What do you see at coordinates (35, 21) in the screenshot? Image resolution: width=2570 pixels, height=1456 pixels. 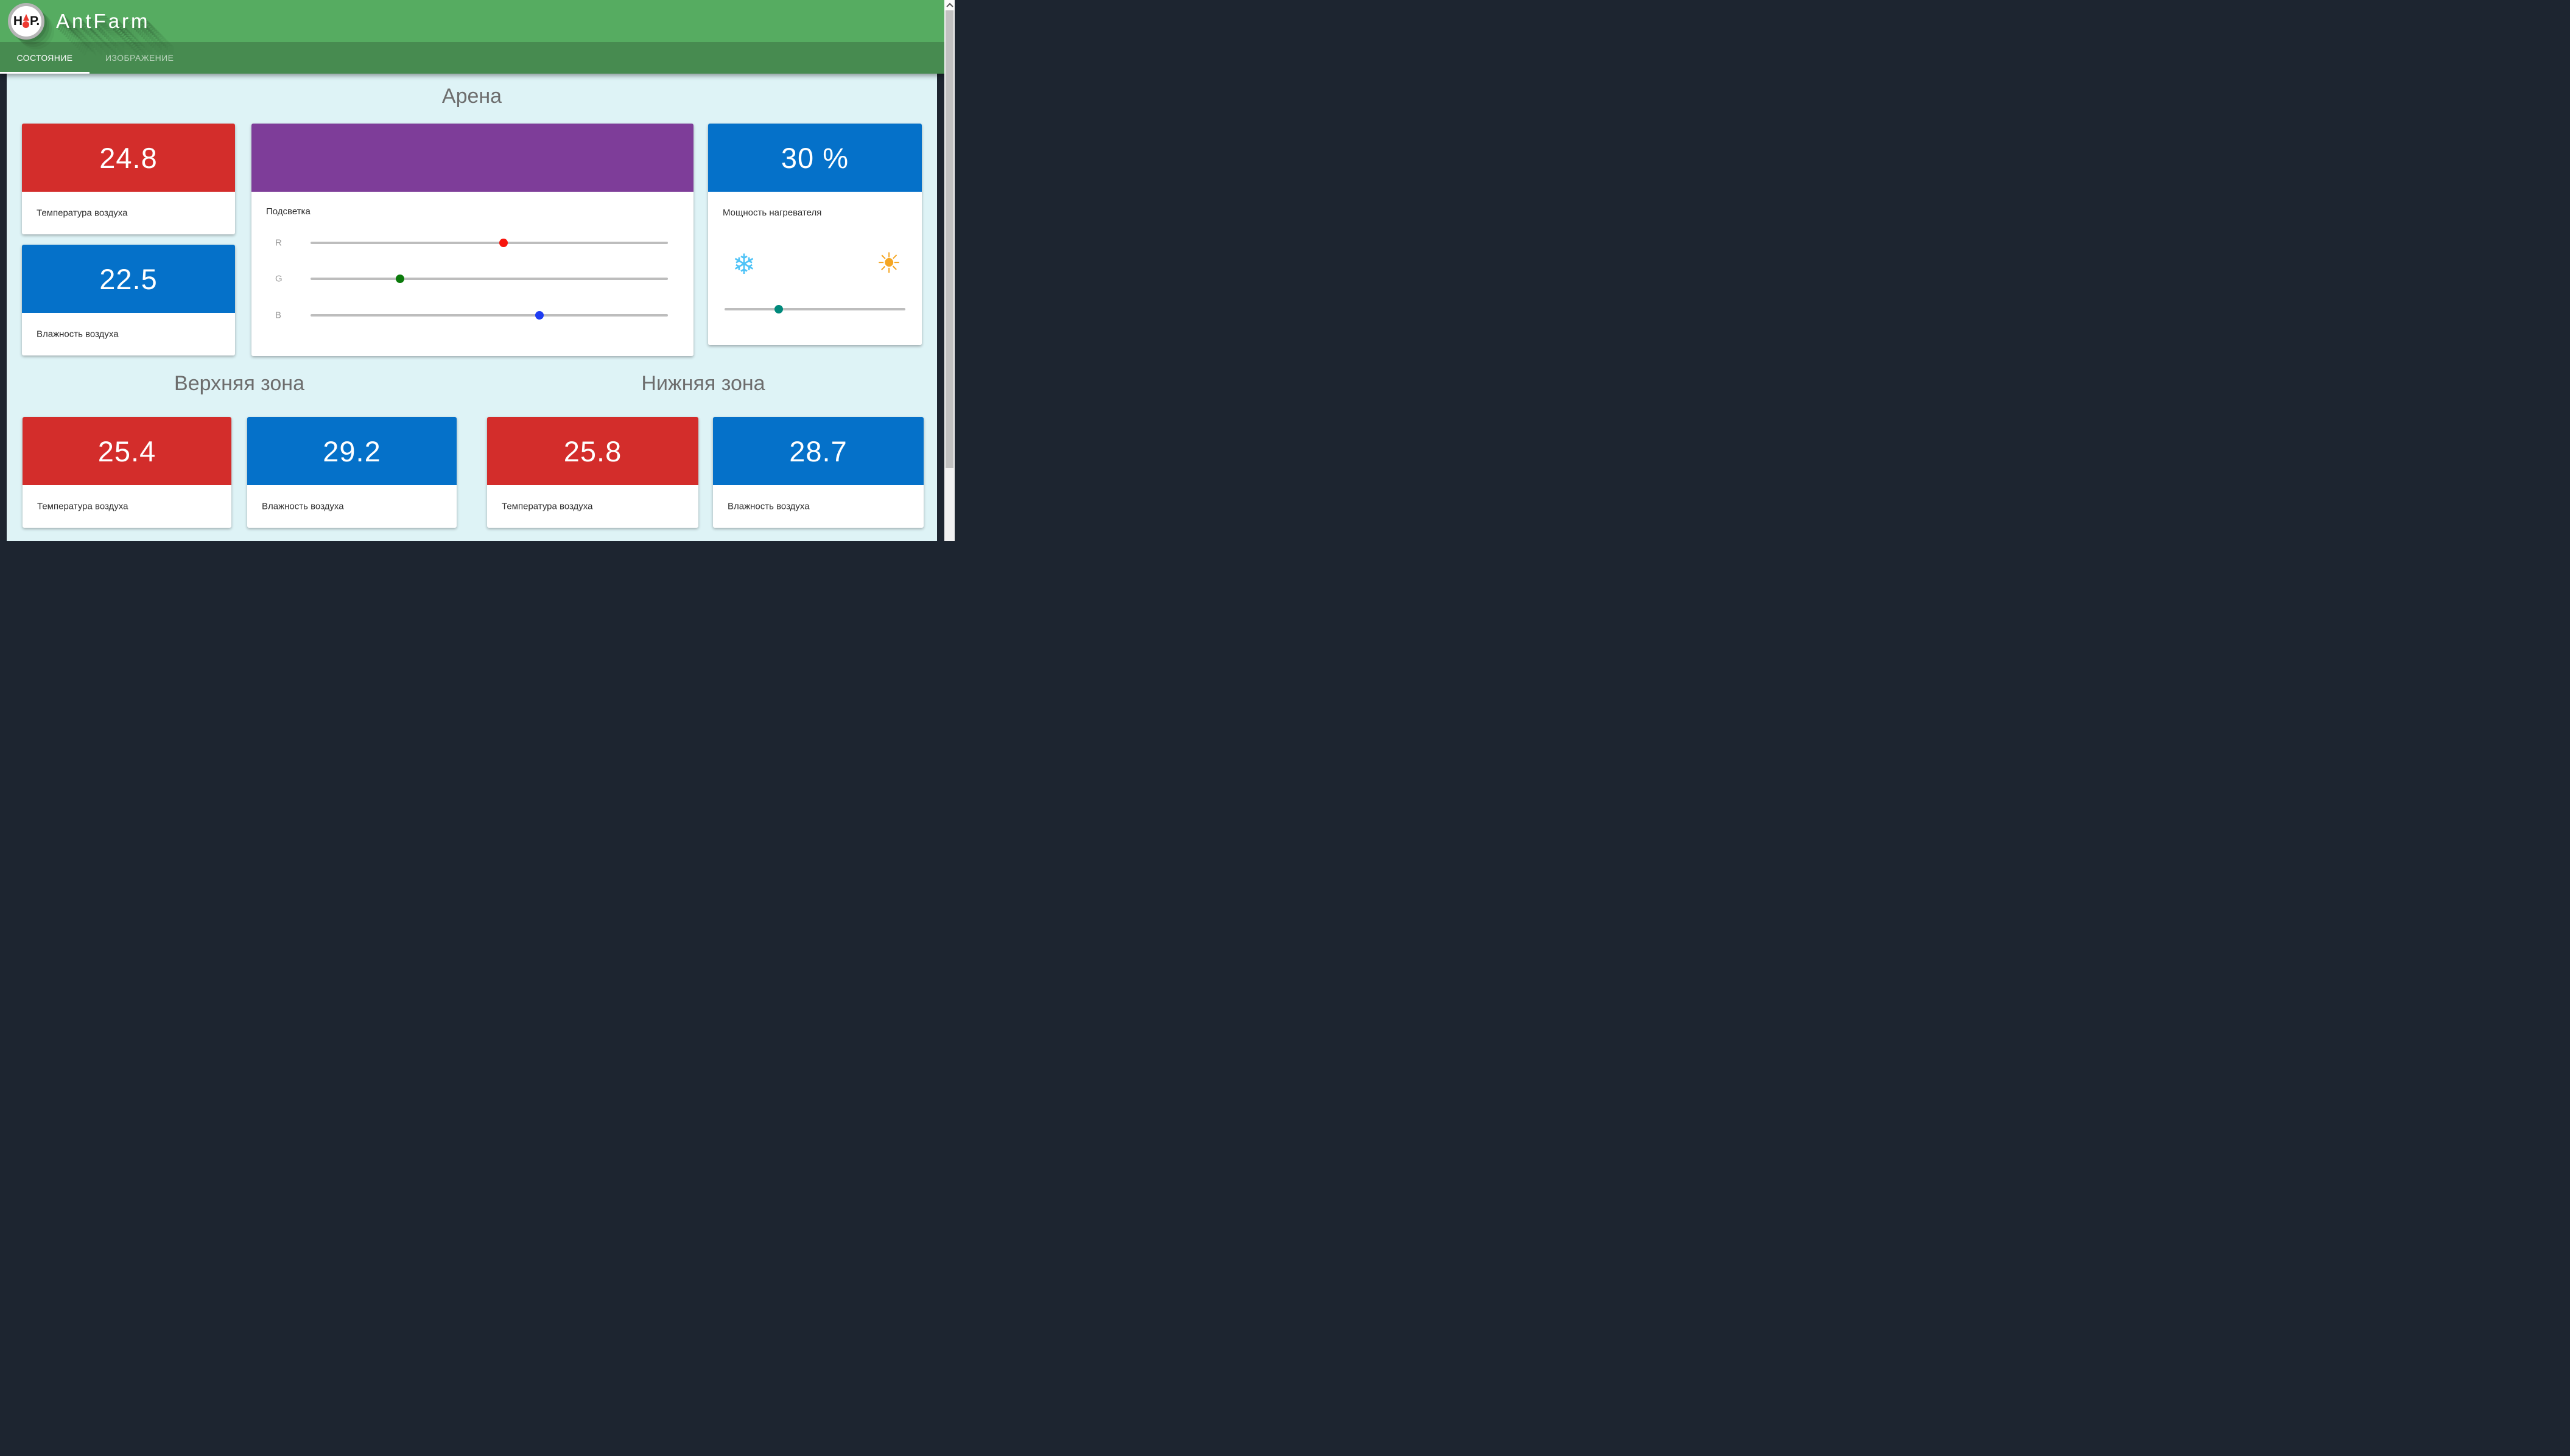 I see `logo-text-right: P.` at bounding box center [35, 21].